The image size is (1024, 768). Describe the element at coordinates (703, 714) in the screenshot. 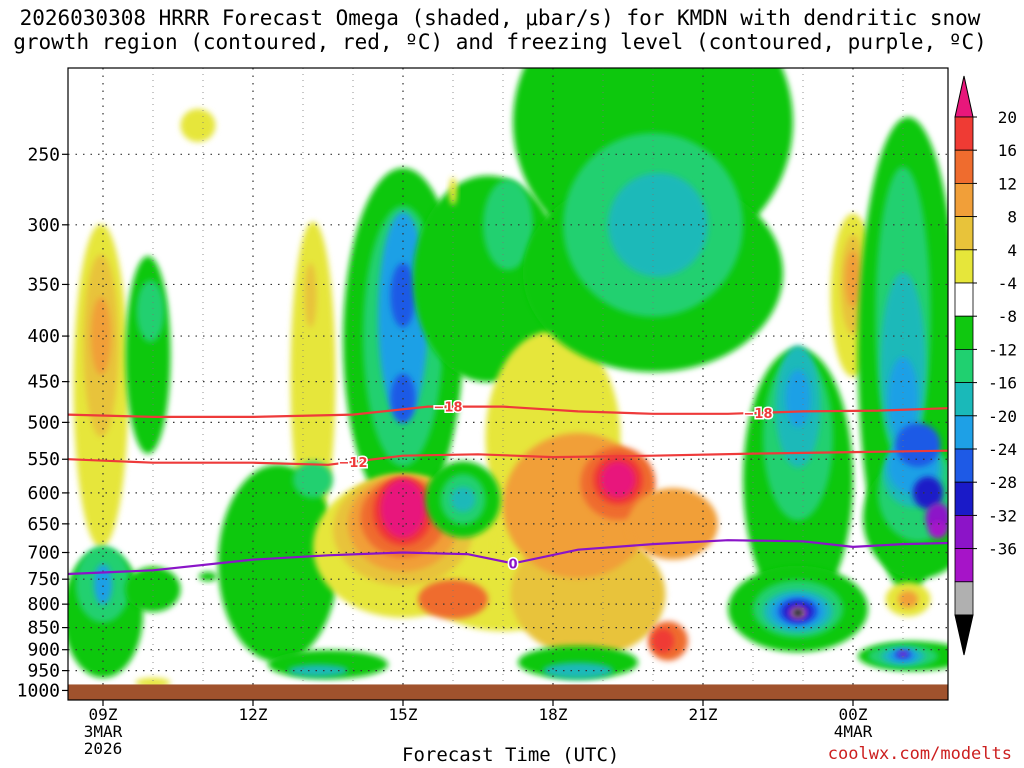

I see `x-tick-label: 21Z` at that location.